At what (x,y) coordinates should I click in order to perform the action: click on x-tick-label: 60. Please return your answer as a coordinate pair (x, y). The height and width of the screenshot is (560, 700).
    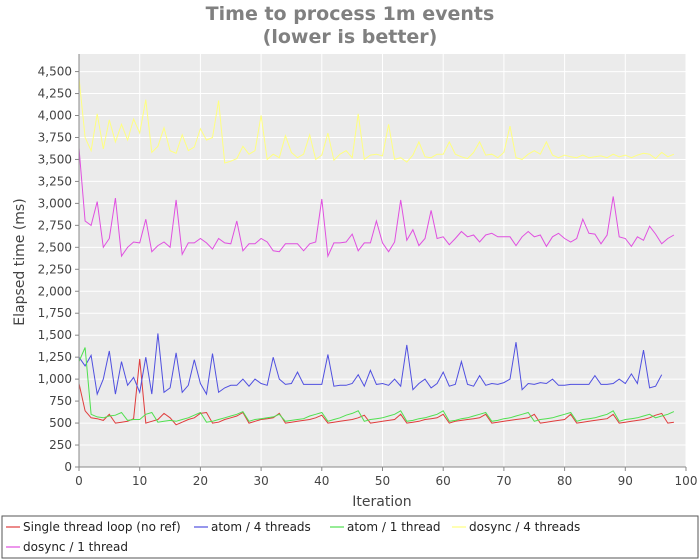
    Looking at the image, I should click on (443, 481).